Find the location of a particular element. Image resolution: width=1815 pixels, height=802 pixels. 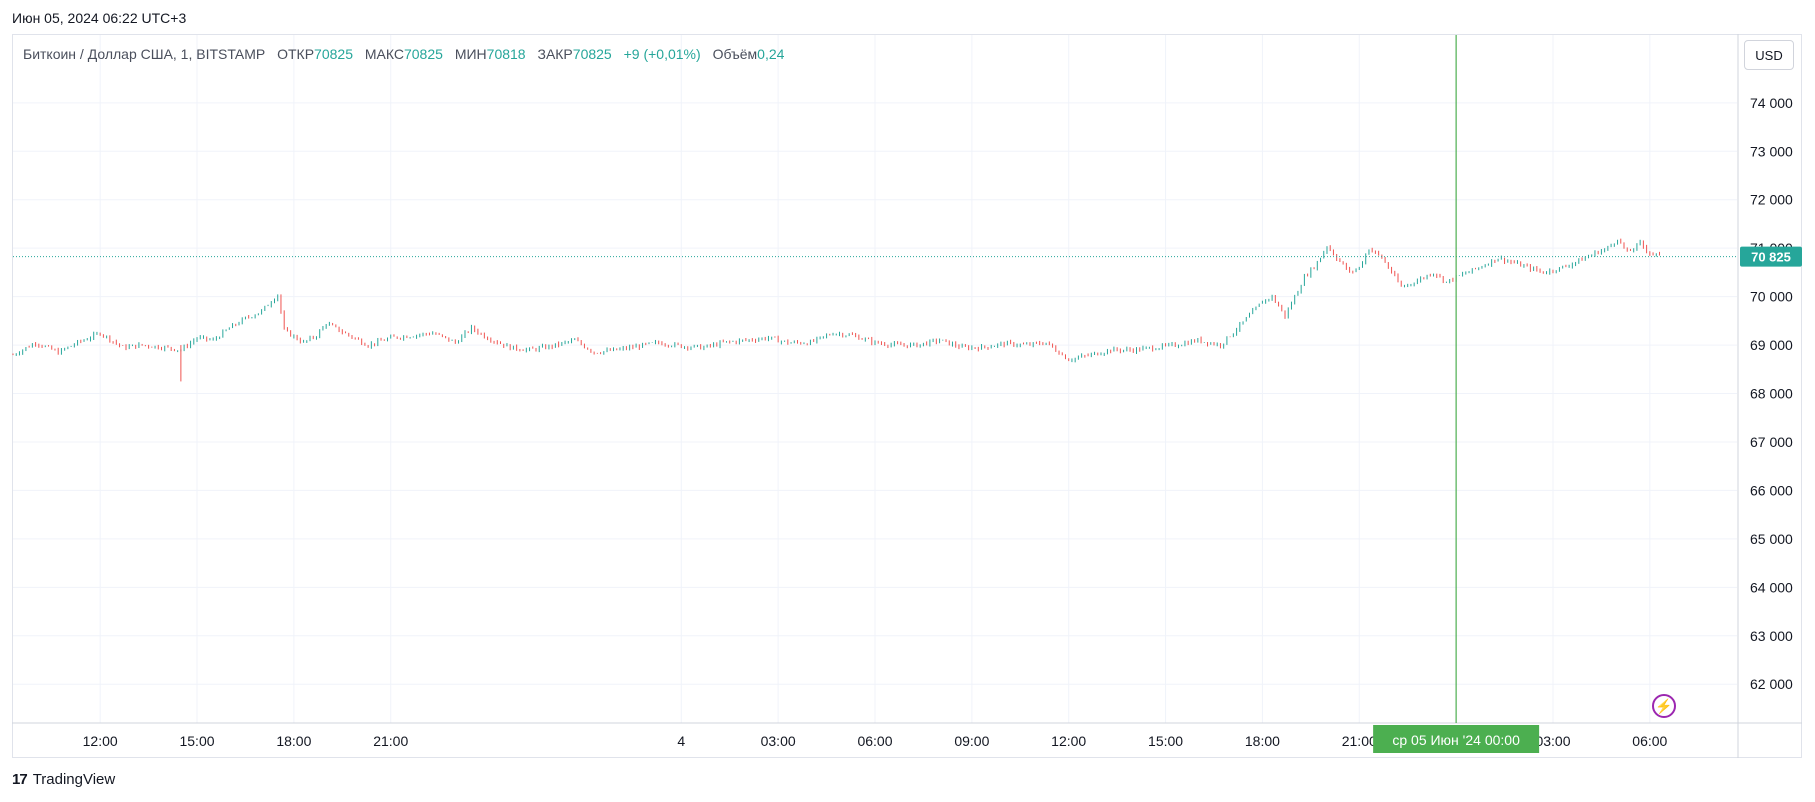

legend-low-label: МИН is located at coordinates (470, 54).